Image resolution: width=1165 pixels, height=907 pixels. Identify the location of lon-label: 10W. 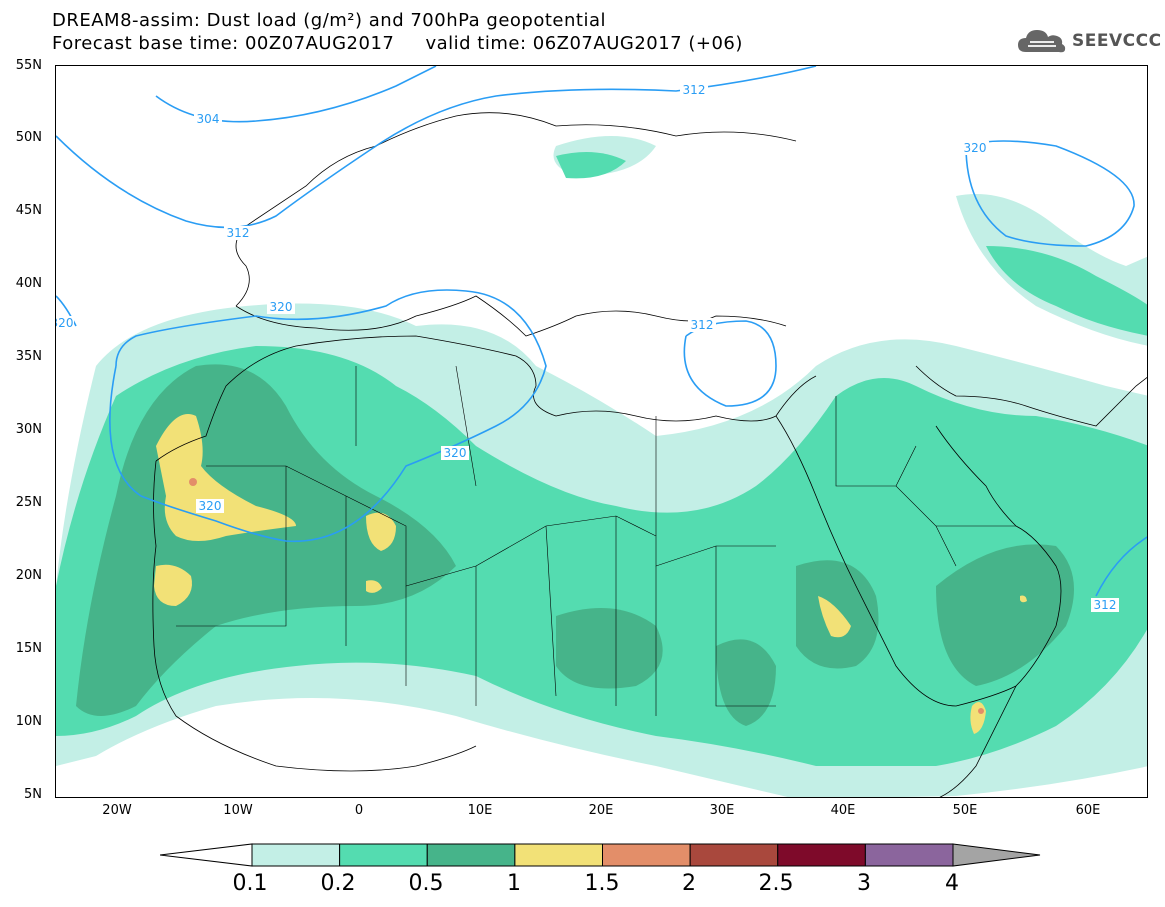
(238, 810).